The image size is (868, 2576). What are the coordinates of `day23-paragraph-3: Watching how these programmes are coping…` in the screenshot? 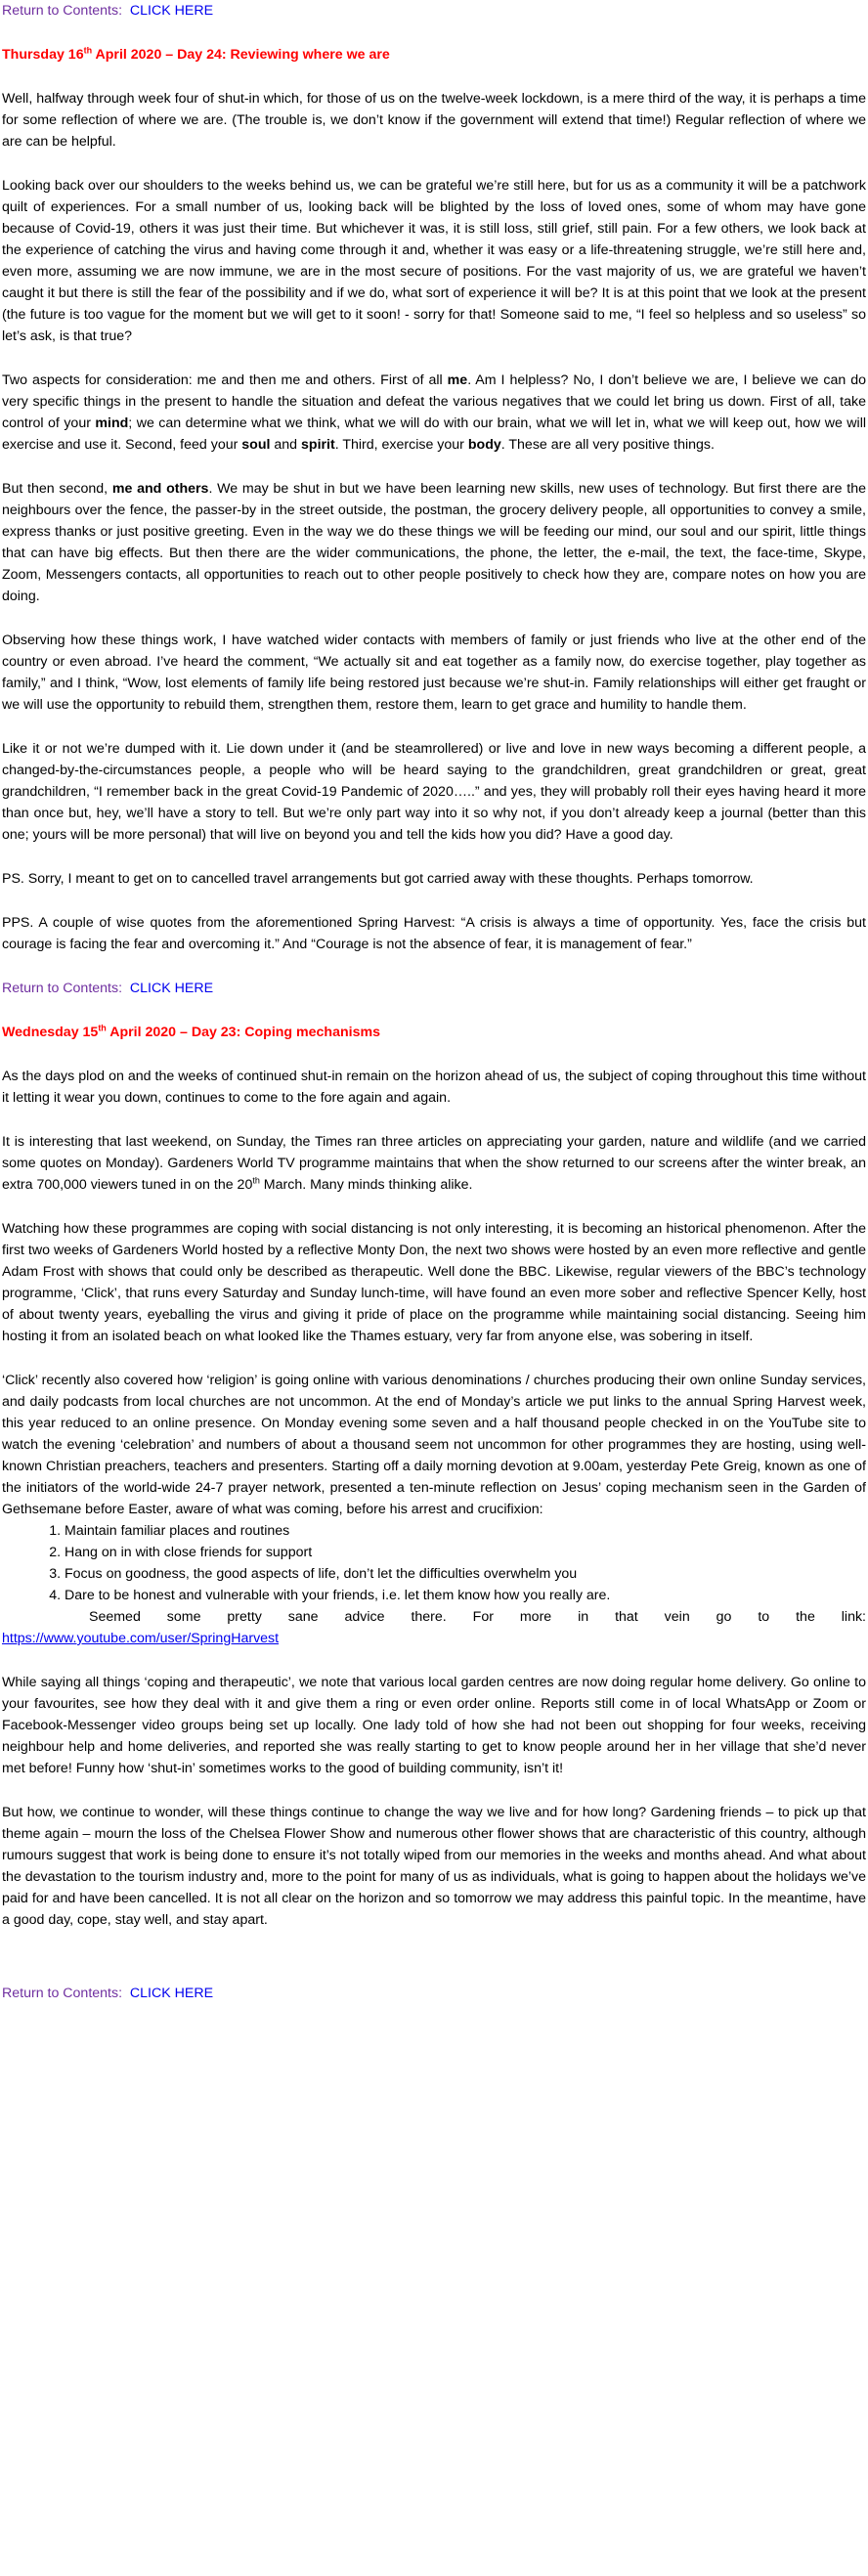 It's located at (434, 1282).